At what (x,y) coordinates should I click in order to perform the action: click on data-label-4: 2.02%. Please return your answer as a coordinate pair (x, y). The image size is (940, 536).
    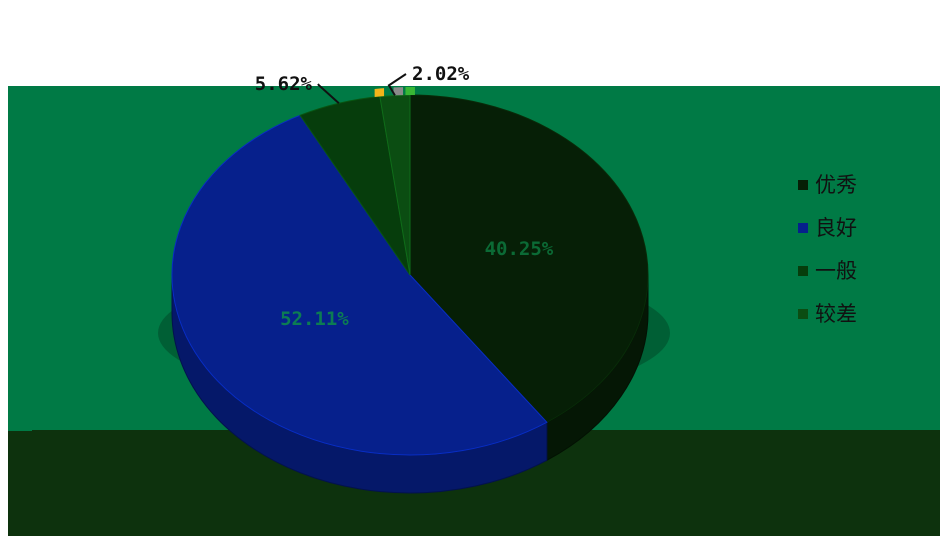
    Looking at the image, I should click on (441, 74).